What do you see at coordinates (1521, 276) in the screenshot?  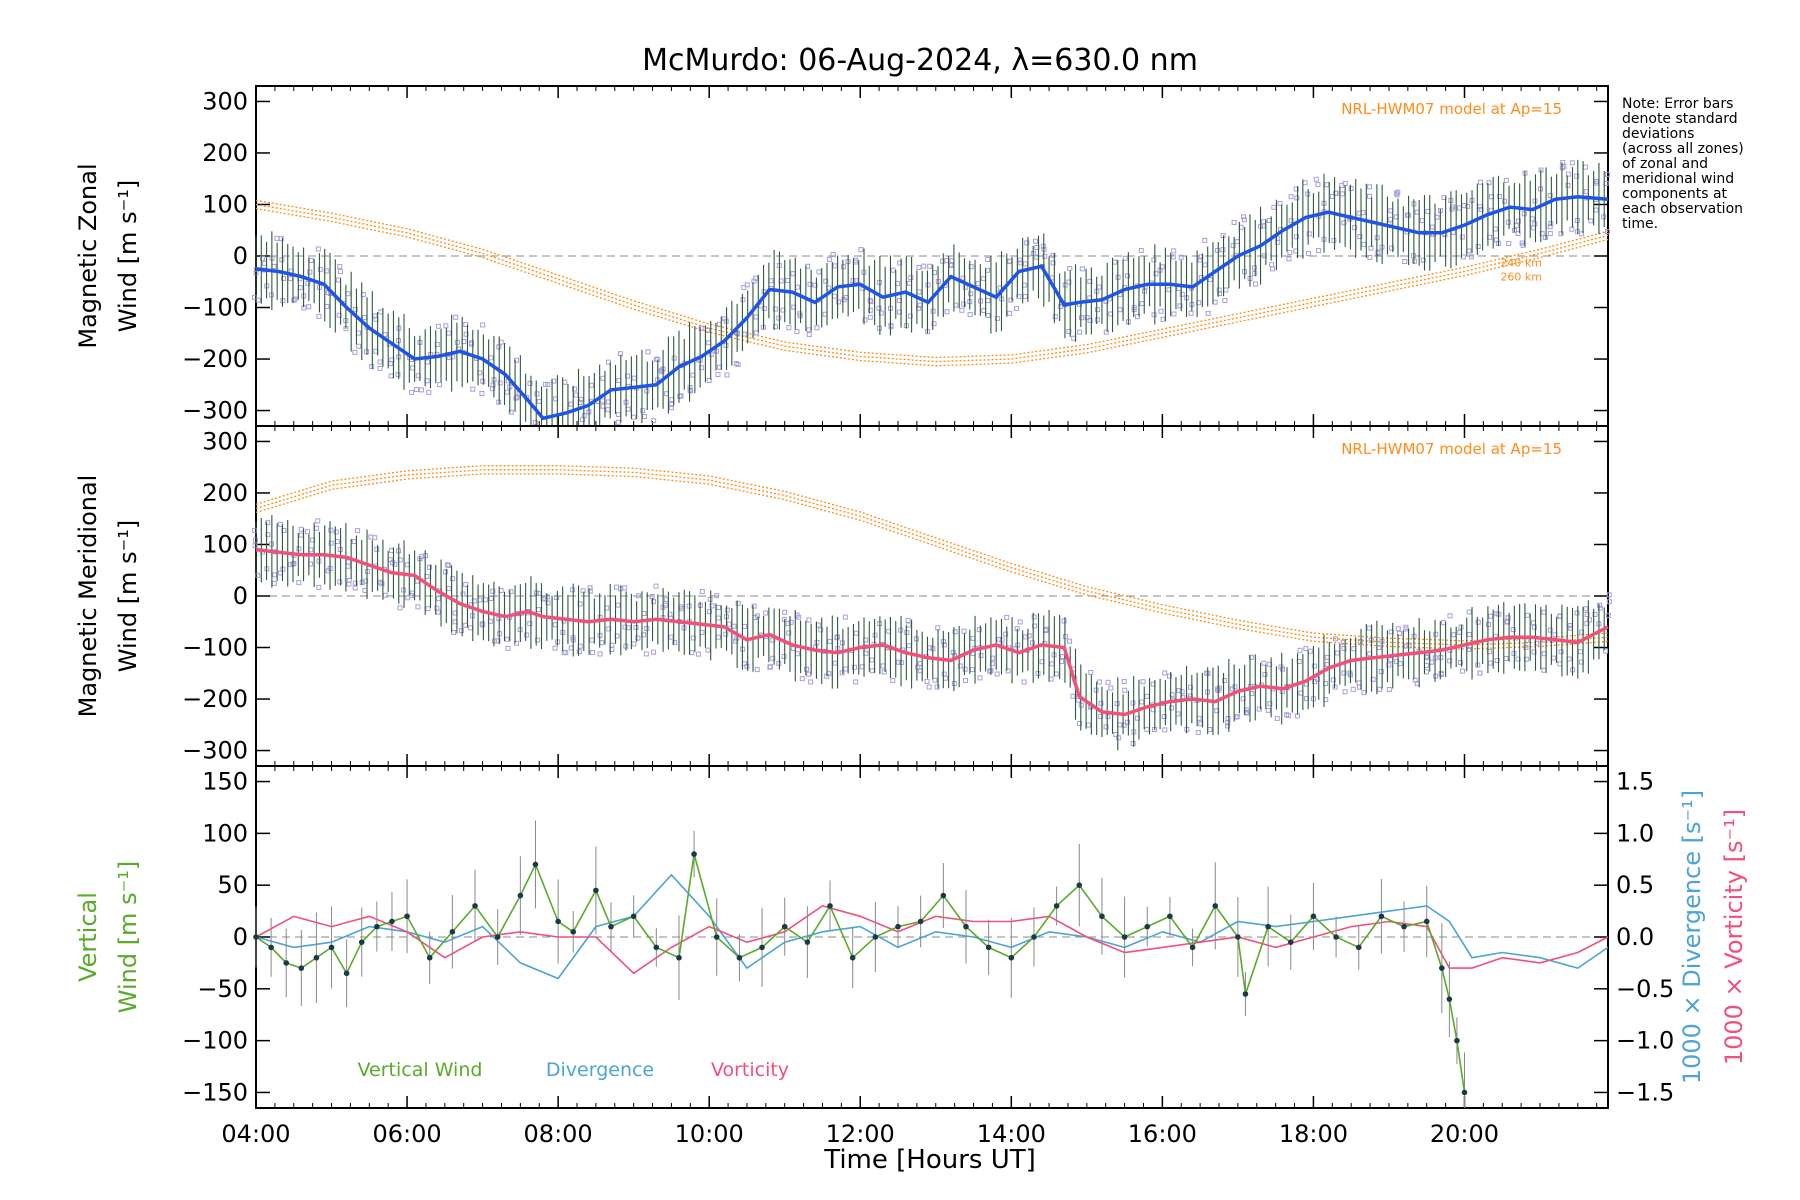 I see `model-altitude-label: 260 km` at bounding box center [1521, 276].